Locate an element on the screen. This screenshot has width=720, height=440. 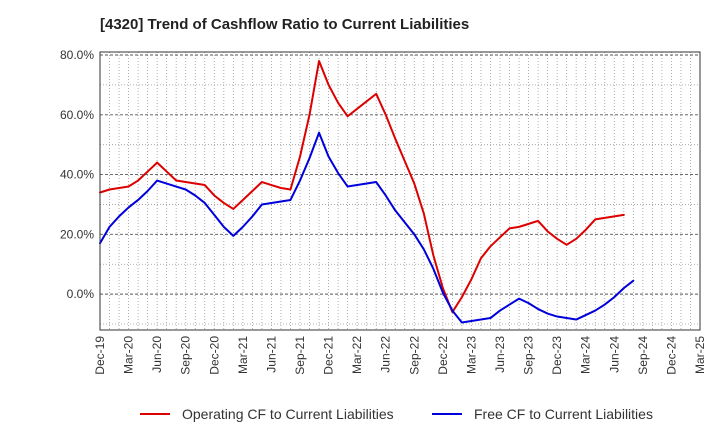
x-tick-label: Jun-23 is located at coordinates (500, 354).